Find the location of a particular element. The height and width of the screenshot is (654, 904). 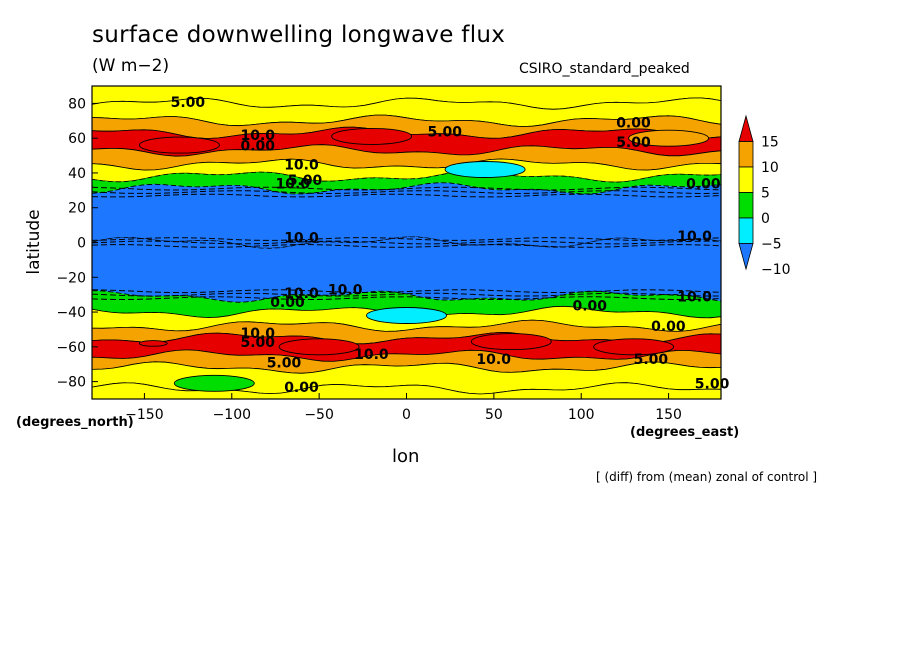

colorbar-label: 0 is located at coordinates (765, 219).